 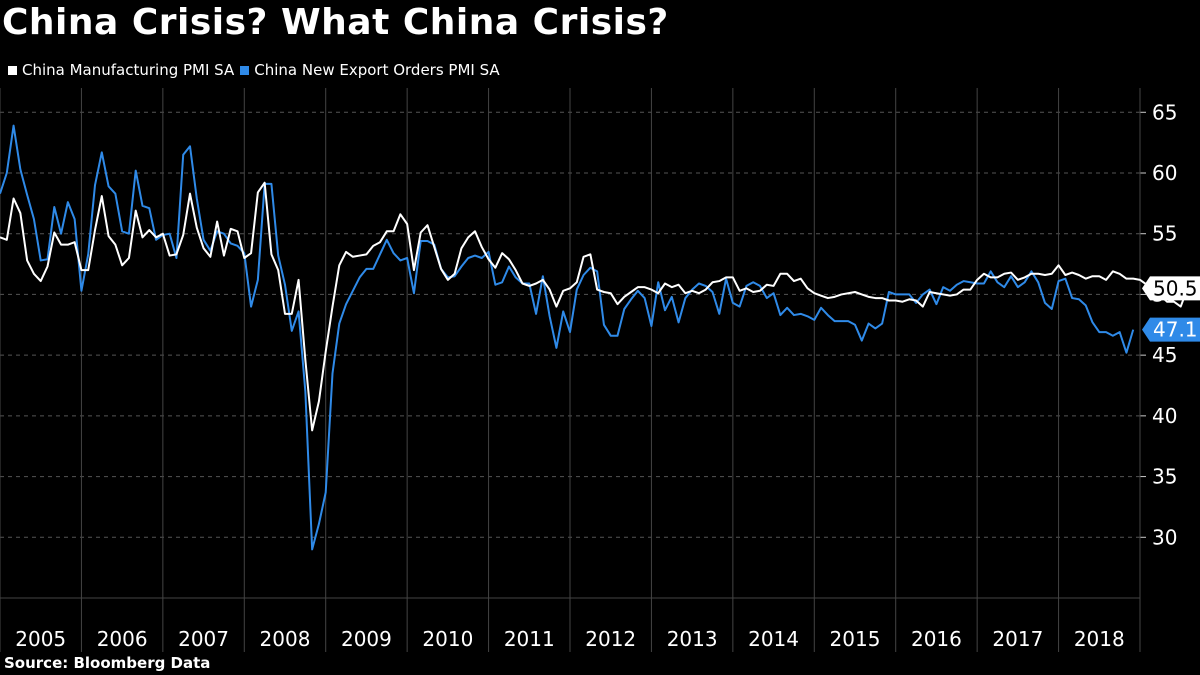 What do you see at coordinates (366, 639) in the screenshot?
I see `x-tick-label-2009: 2009` at bounding box center [366, 639].